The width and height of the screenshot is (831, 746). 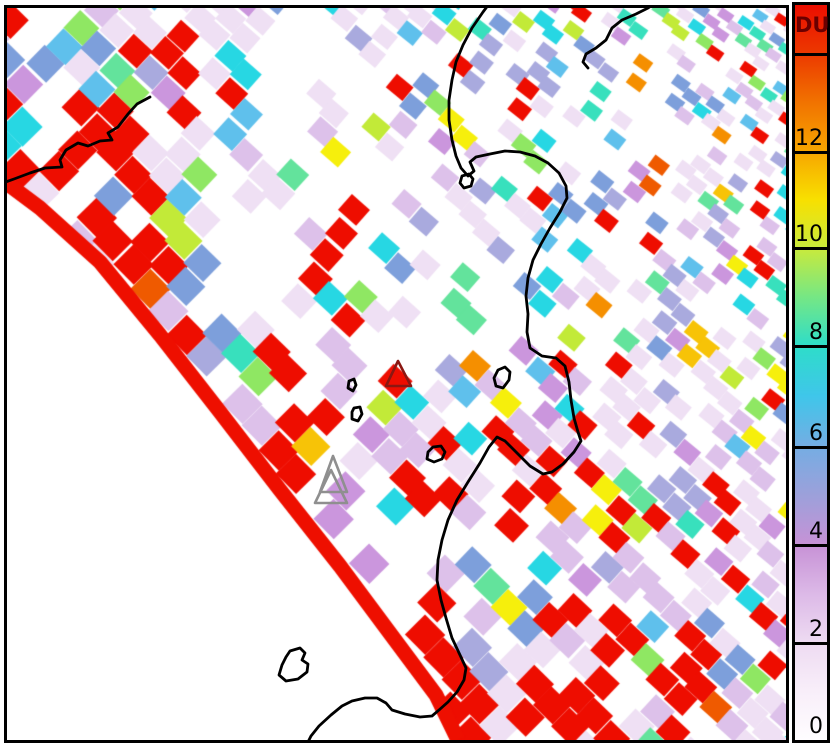 What do you see at coordinates (809, 234) in the screenshot?
I see `colorbar-tick-label-10: 10` at bounding box center [809, 234].